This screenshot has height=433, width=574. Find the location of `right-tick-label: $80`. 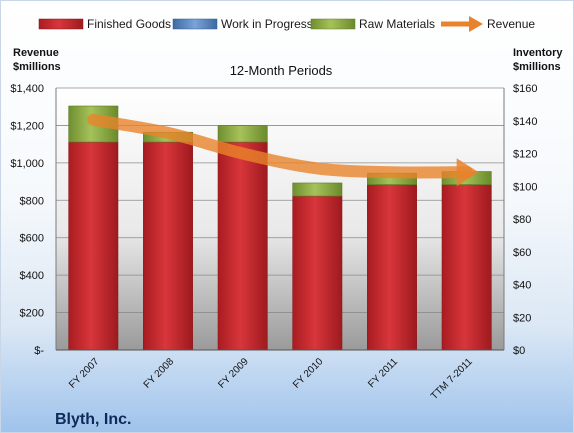

right-tick-label: $80 is located at coordinates (522, 220).